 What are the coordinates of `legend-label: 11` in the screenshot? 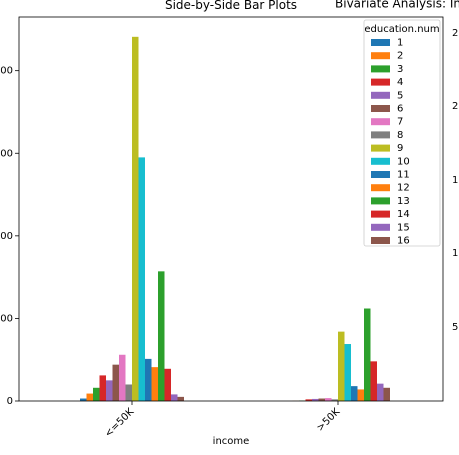 It's located at (403, 175).